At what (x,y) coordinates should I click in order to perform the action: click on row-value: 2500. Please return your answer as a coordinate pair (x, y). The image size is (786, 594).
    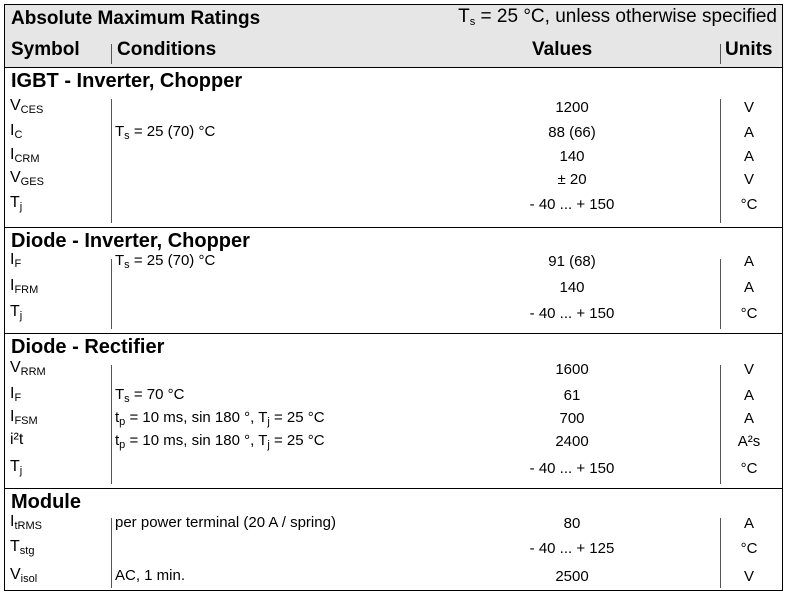
    Looking at the image, I should click on (572, 576).